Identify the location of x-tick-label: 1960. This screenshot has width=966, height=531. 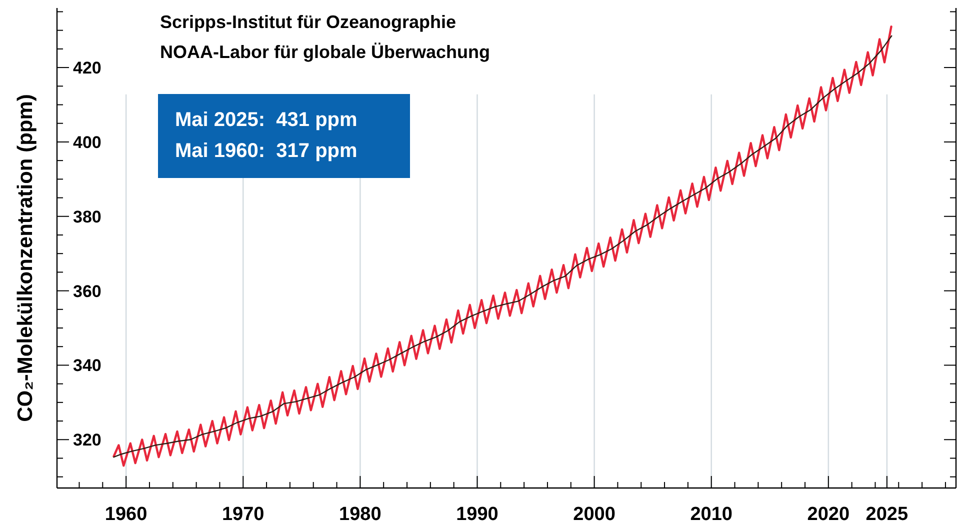
(126, 514).